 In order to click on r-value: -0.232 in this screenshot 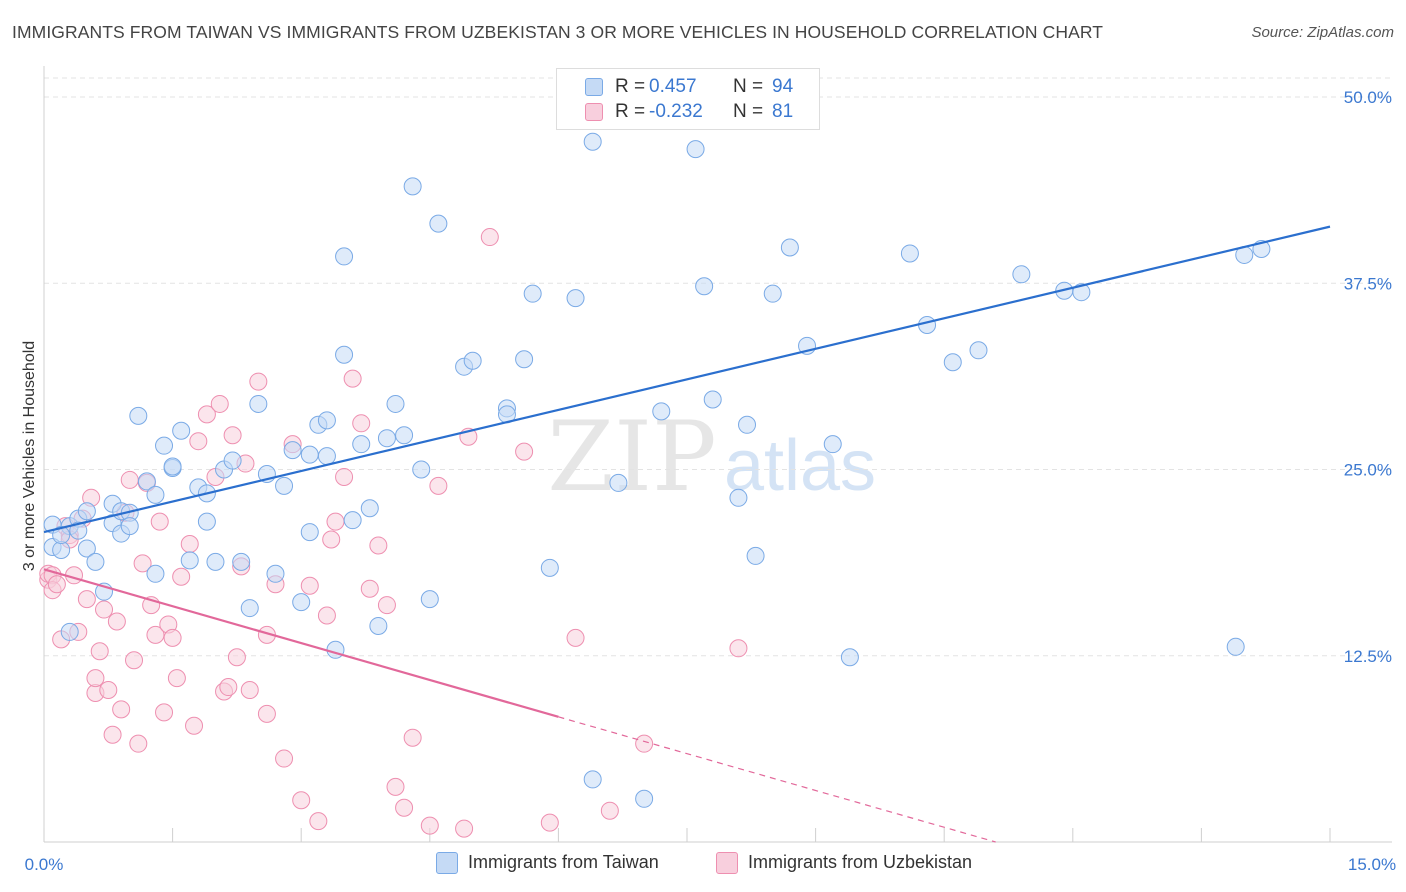, I will do `click(676, 111)`.